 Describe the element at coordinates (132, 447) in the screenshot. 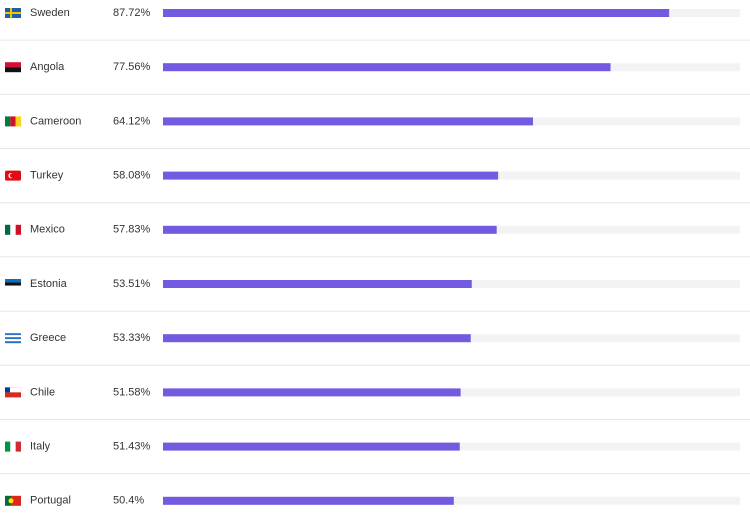

I see `value-label: 51.43%` at that location.